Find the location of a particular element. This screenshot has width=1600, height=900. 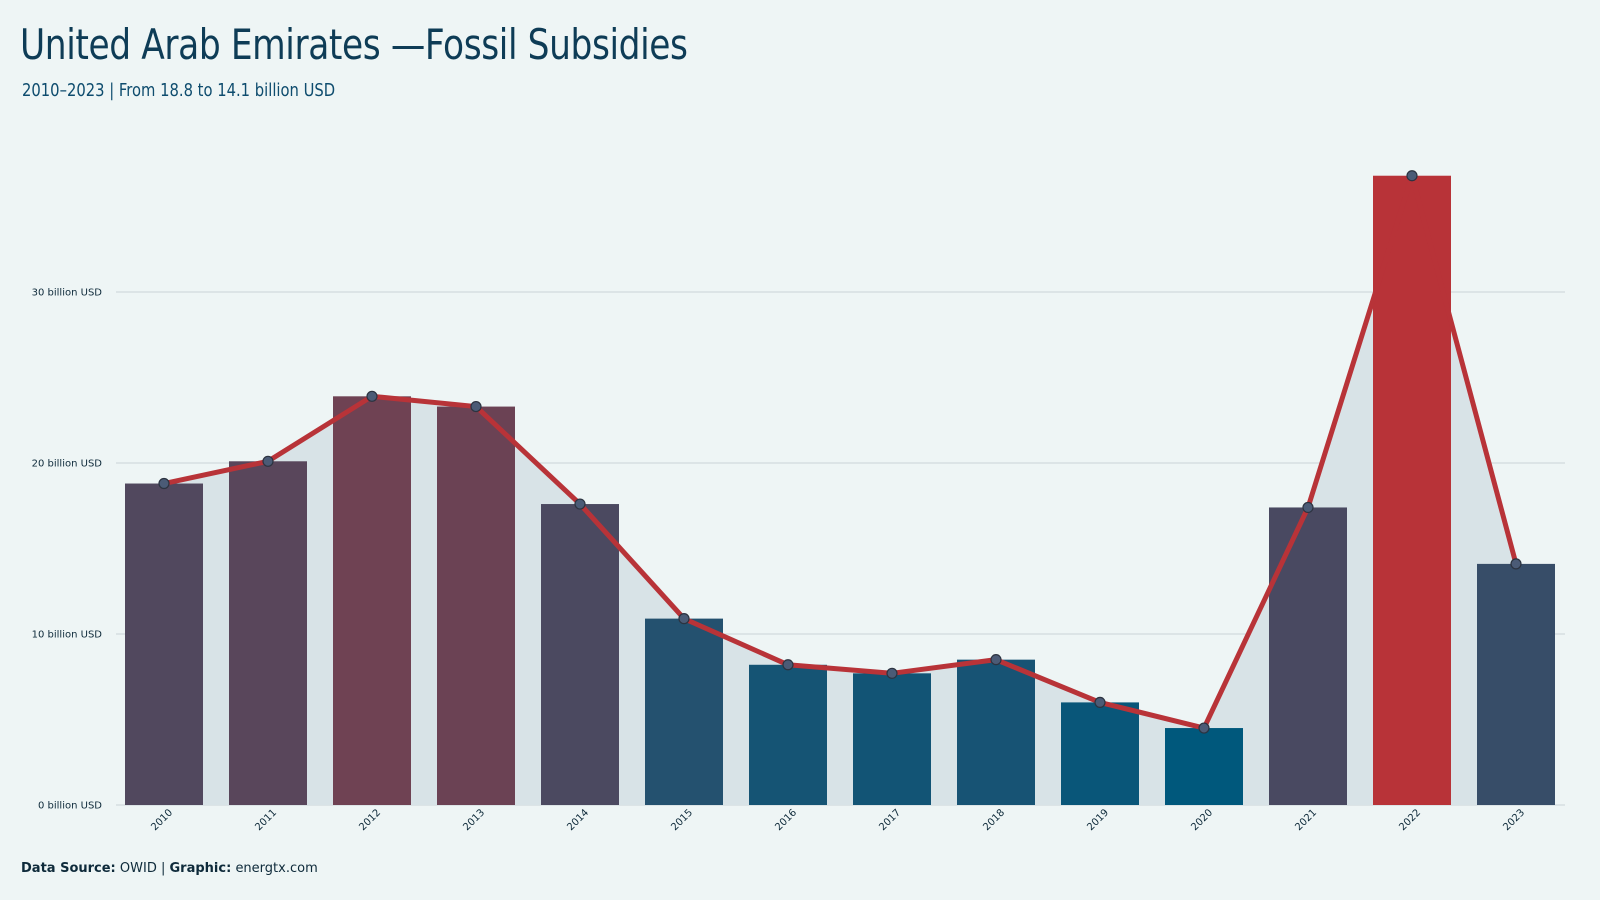

point-2022 is located at coordinates (1412, 176).